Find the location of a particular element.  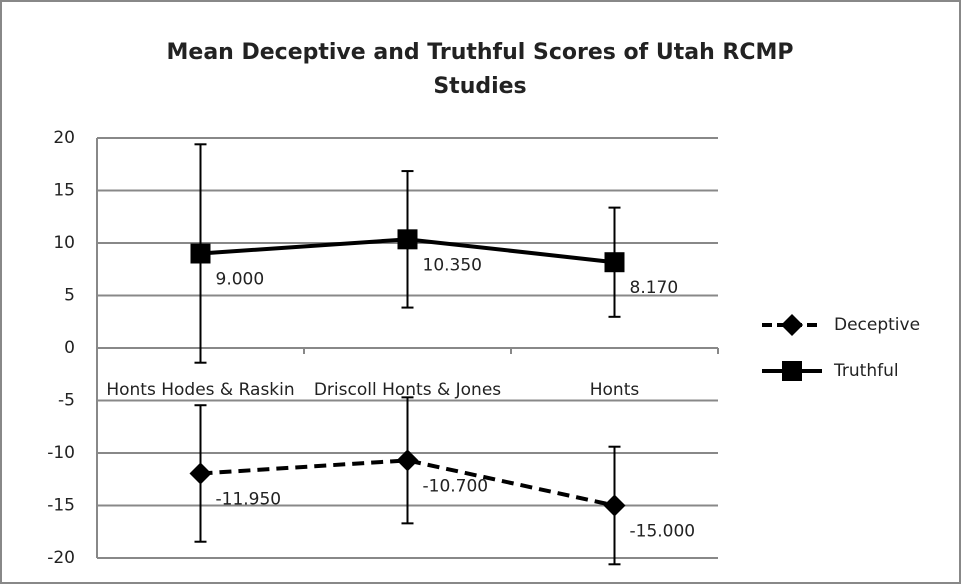

x-tick-label: Driscoll Honts & Jones is located at coordinates (407, 390).